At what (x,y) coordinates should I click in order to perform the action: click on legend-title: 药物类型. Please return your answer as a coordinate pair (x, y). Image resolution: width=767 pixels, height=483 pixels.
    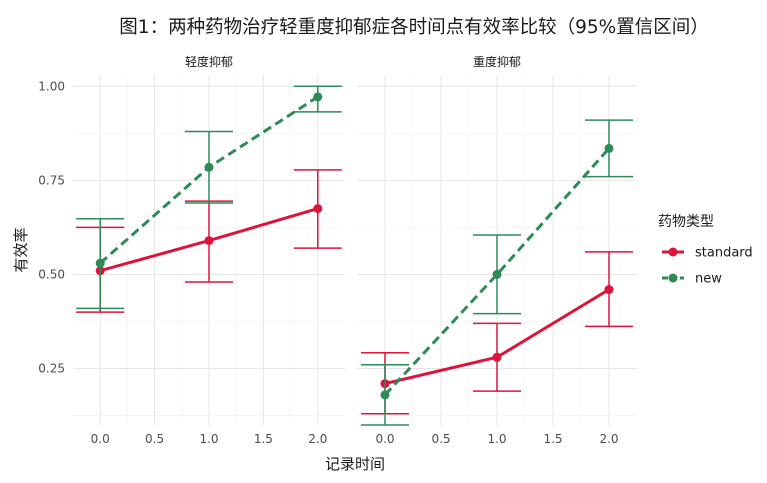
    Looking at the image, I should click on (686, 222).